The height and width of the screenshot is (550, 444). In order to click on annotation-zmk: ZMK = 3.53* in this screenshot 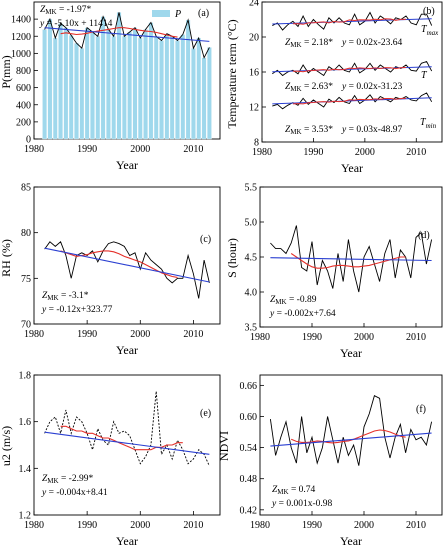, I will do `click(309, 130)`.